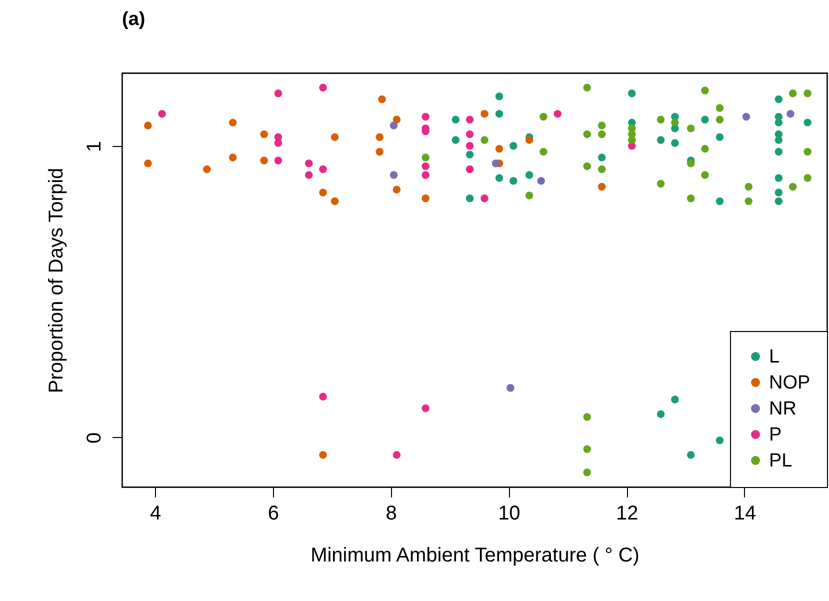  I want to click on legend-label: L, so click(774, 357).